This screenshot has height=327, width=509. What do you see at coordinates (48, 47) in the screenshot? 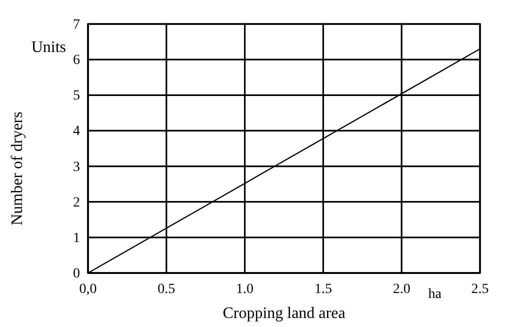
I see `text: Units` at bounding box center [48, 47].